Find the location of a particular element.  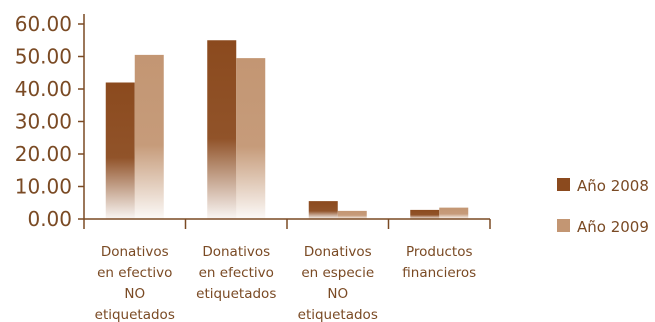

y-tick-label: 50.00 is located at coordinates (43, 57).